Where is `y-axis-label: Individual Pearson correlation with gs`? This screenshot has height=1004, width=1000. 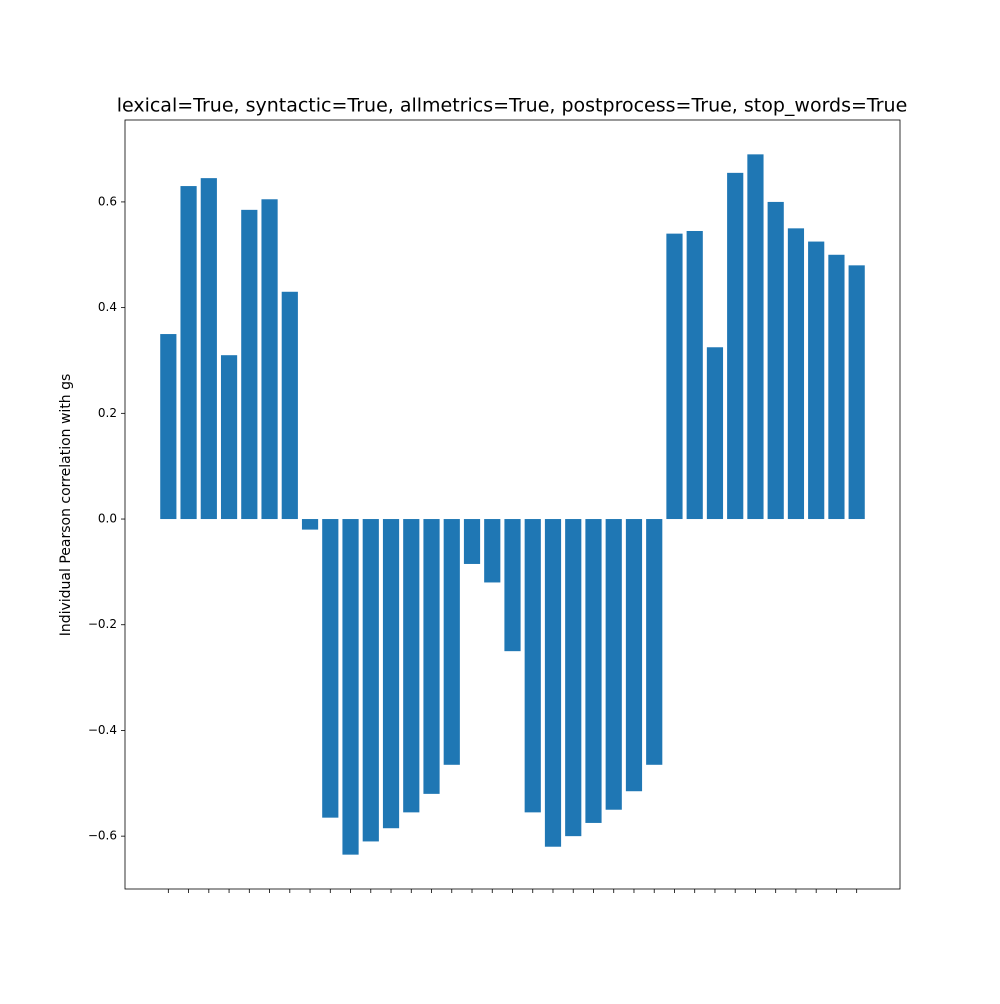
y-axis-label: Individual Pearson correlation with gs is located at coordinates (66, 505).